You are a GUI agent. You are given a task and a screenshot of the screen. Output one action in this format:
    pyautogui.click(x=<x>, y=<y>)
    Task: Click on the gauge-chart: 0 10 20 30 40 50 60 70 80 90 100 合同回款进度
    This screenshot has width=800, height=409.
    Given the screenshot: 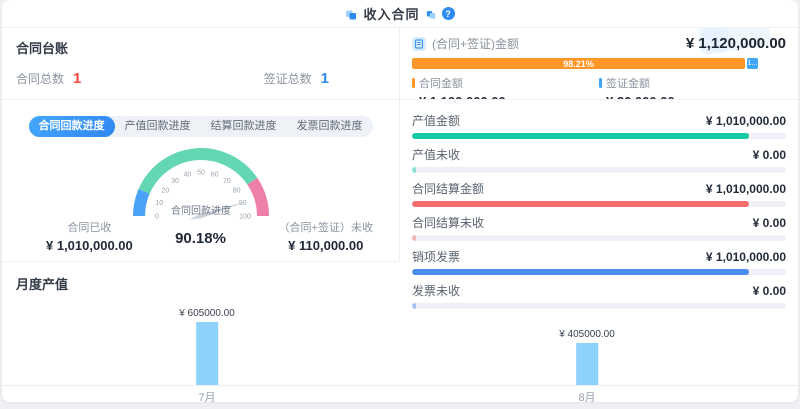 What is the action you would take?
    pyautogui.click(x=201, y=186)
    